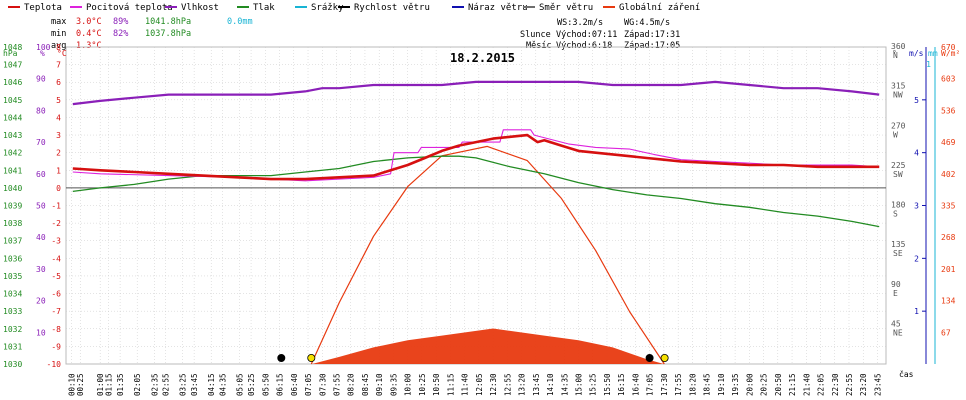 This screenshot has width=966, height=400. What do you see at coordinates (422, 384) in the screenshot?
I see `time-tick-25: 10:25` at bounding box center [422, 384].